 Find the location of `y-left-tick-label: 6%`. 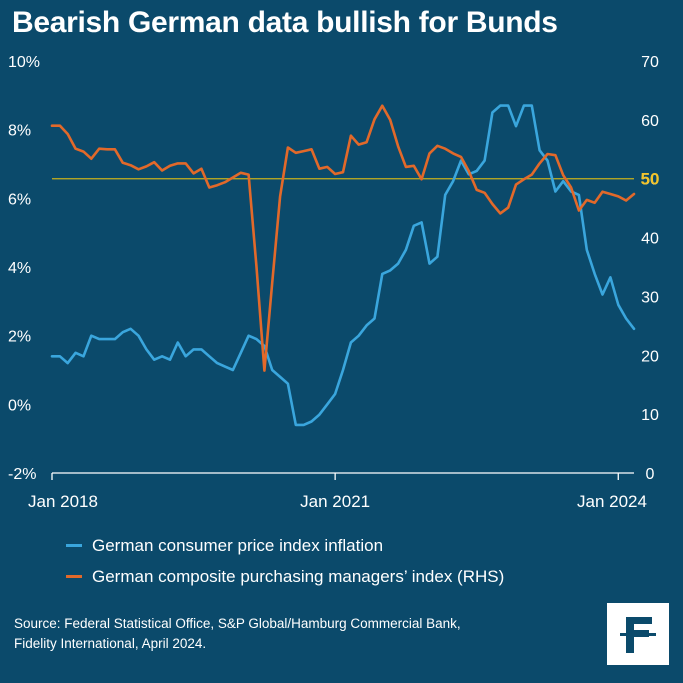

y-left-tick-label: 6% is located at coordinates (19, 199).